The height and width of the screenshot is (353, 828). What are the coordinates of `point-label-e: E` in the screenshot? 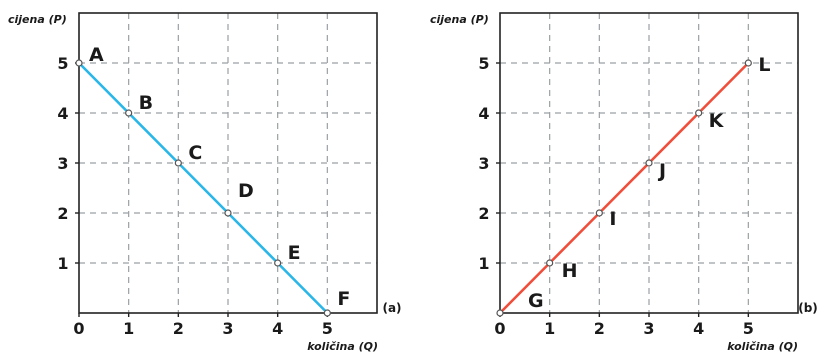 It's located at (294, 253).